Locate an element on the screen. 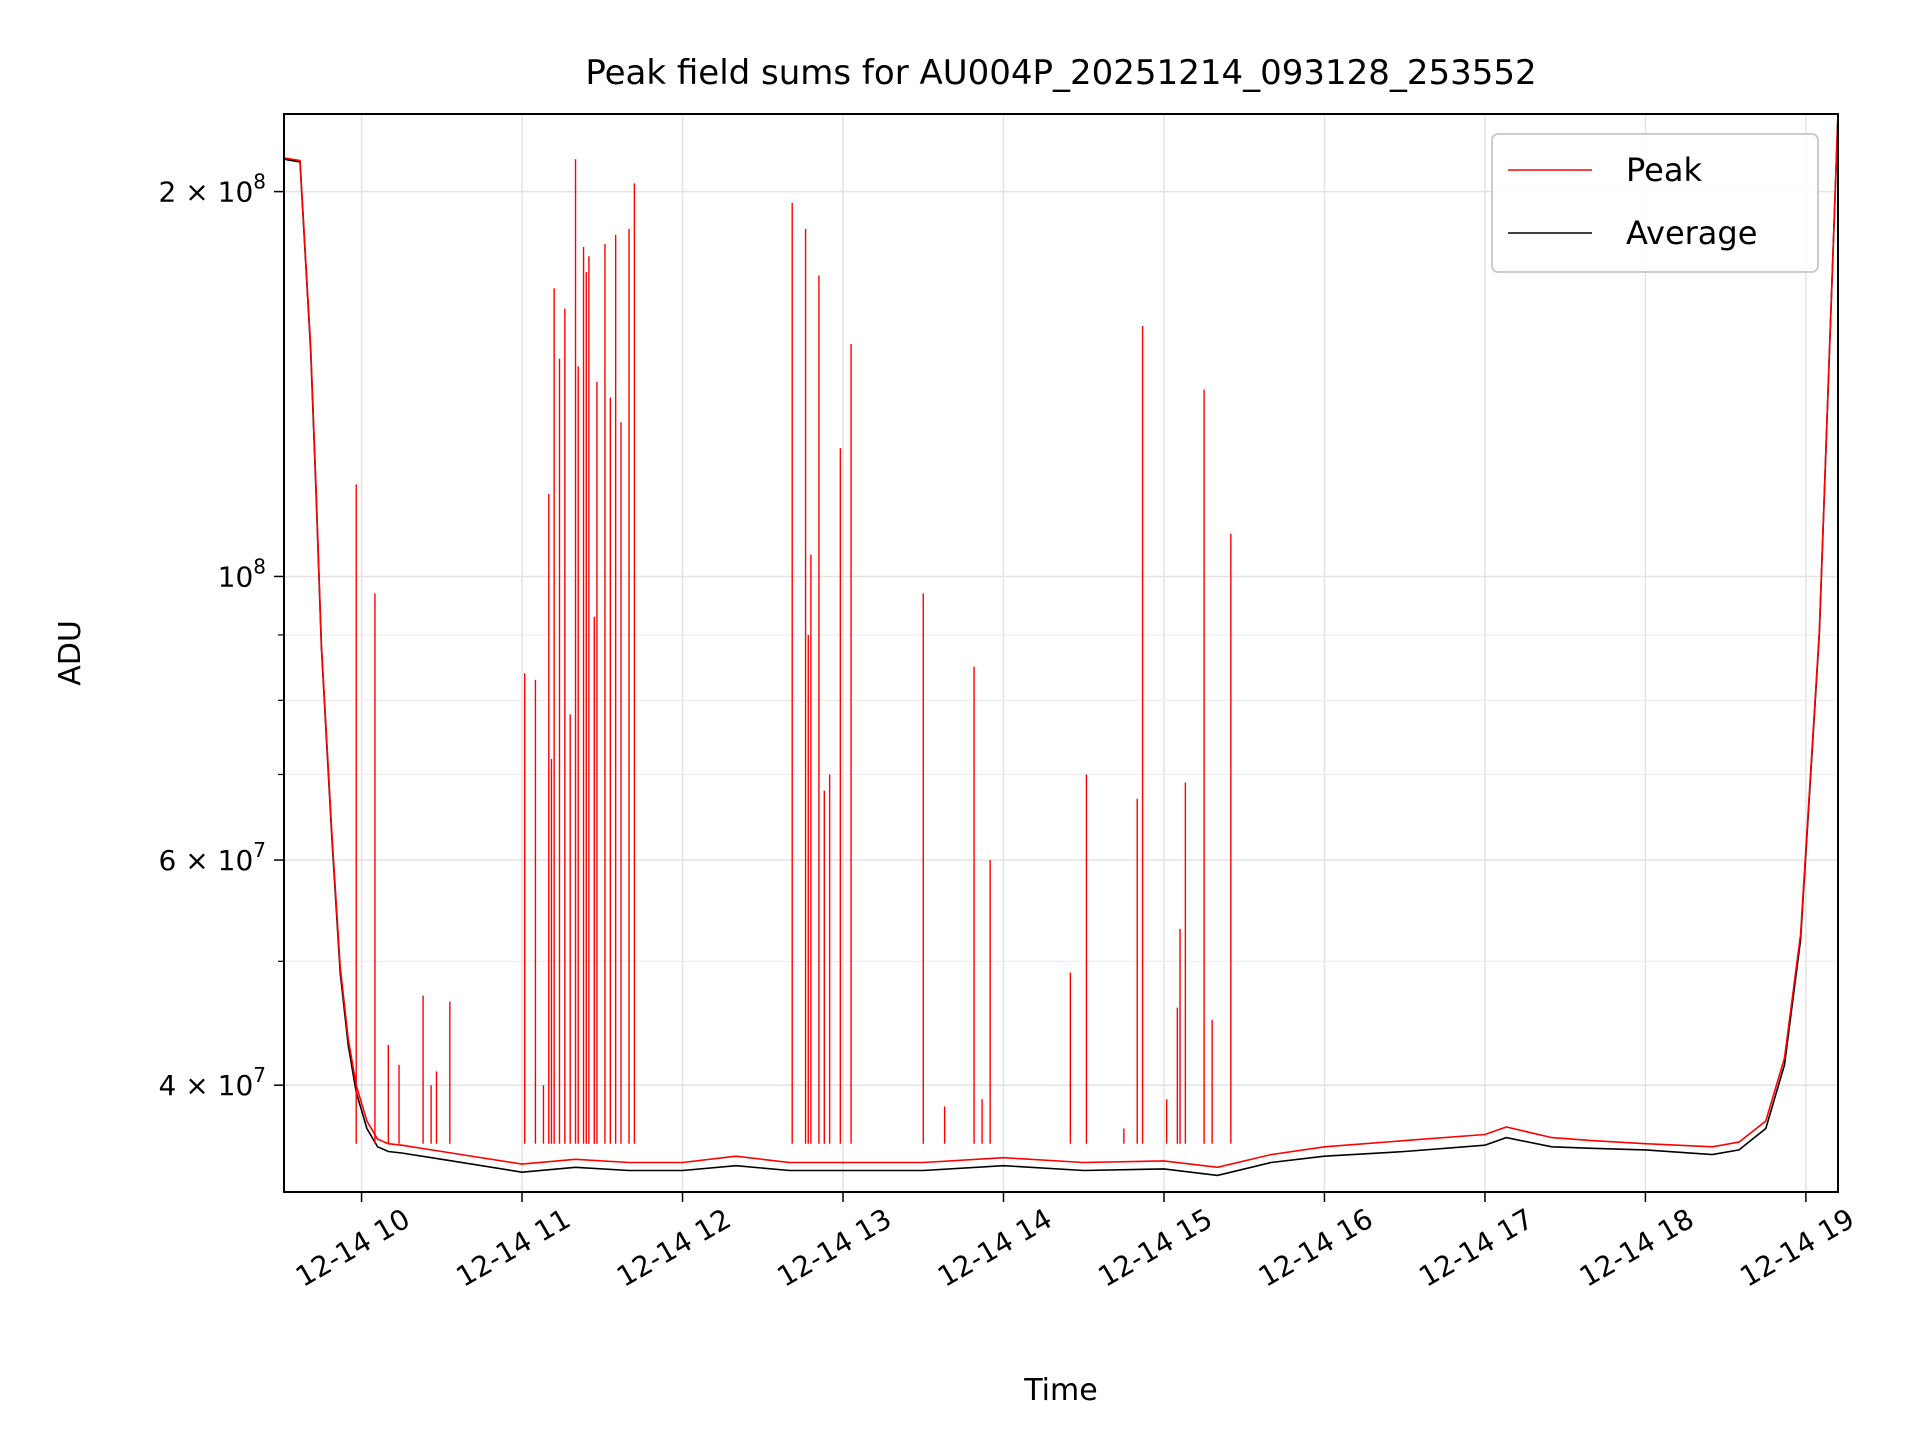 This screenshot has height=1440, width=1920. y-tick-label: 2 × 108 is located at coordinates (212, 189).